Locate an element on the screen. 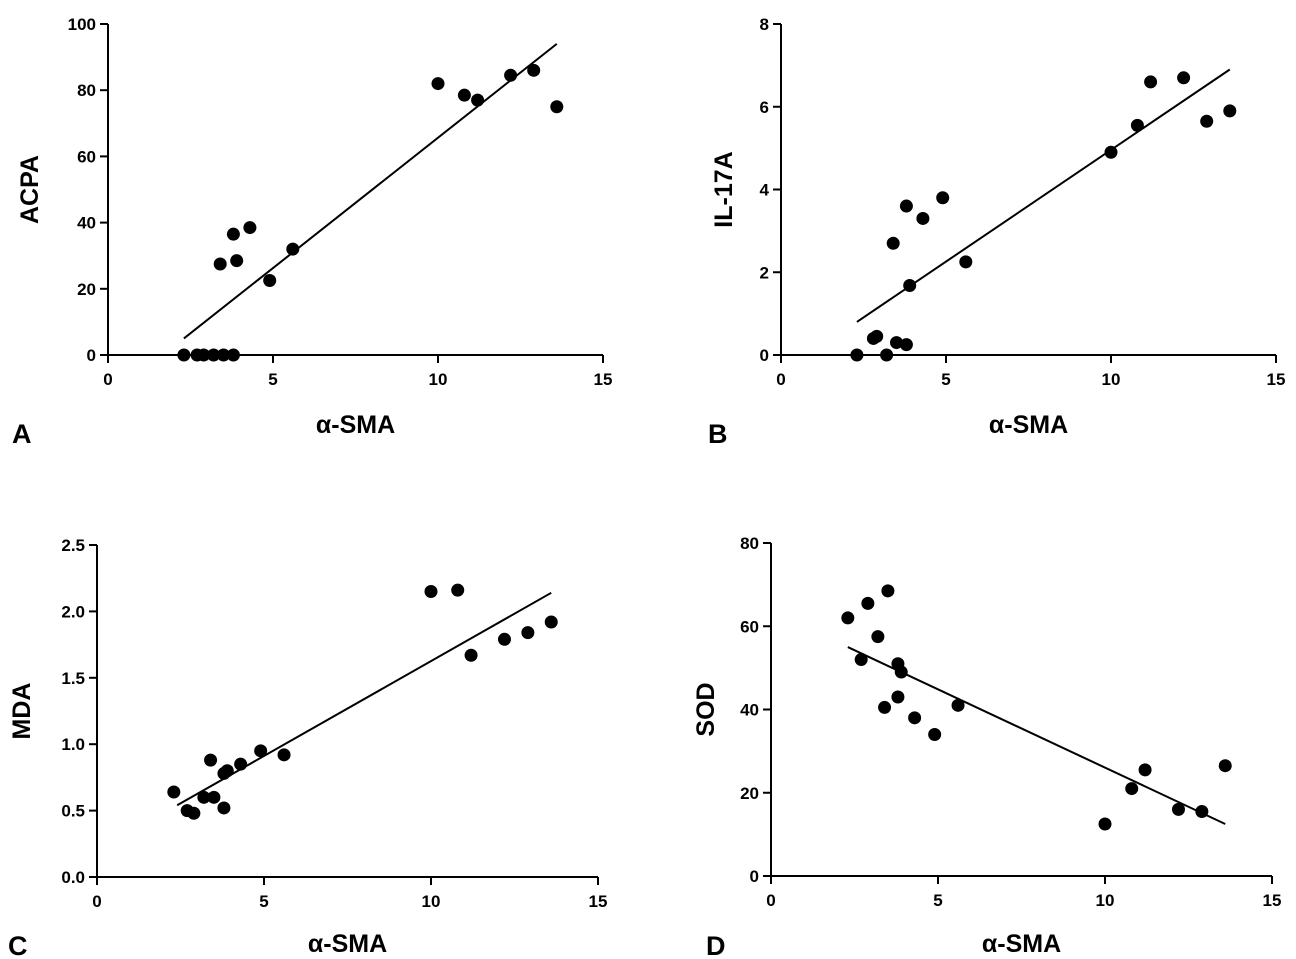  panel-letter: D is located at coordinates (716, 945).